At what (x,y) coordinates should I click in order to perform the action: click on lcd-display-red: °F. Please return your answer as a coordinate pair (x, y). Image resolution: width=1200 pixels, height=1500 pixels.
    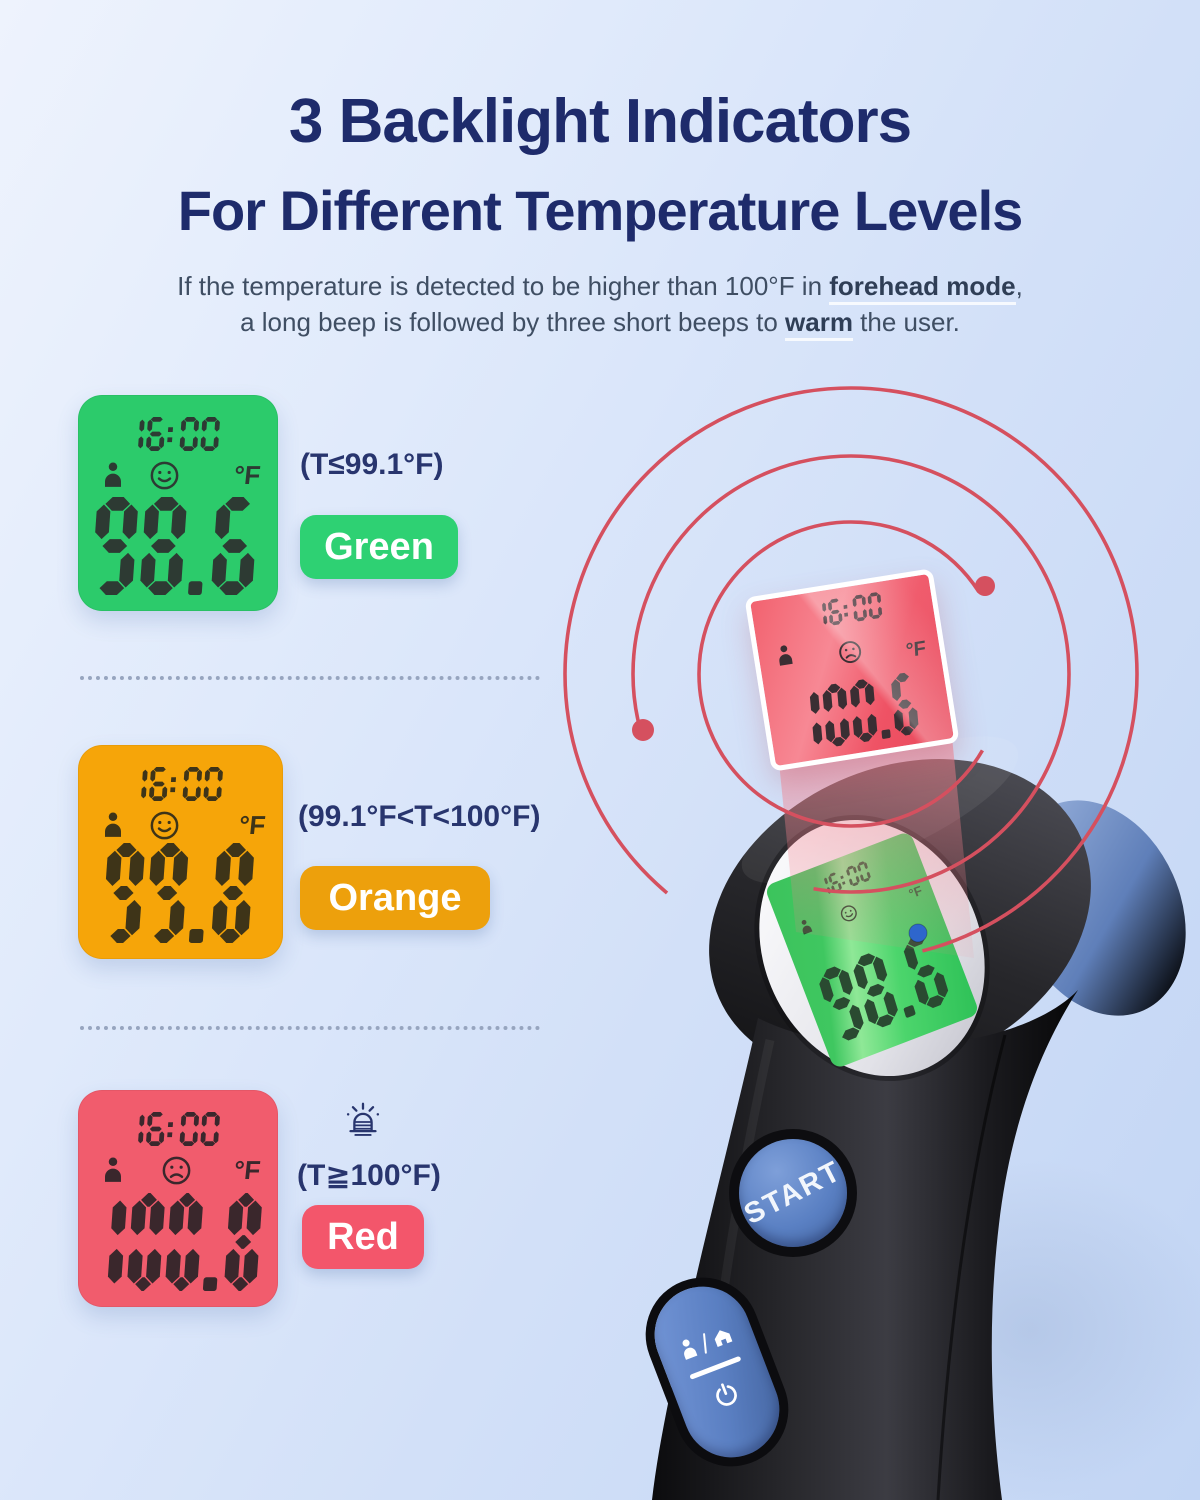
    Looking at the image, I should click on (178, 1198).